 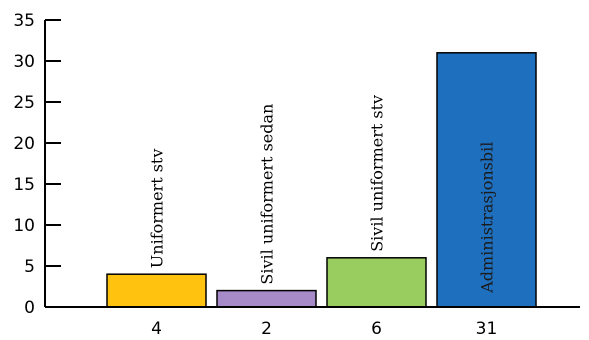 What do you see at coordinates (487, 329) in the screenshot?
I see `value-label: 31` at bounding box center [487, 329].